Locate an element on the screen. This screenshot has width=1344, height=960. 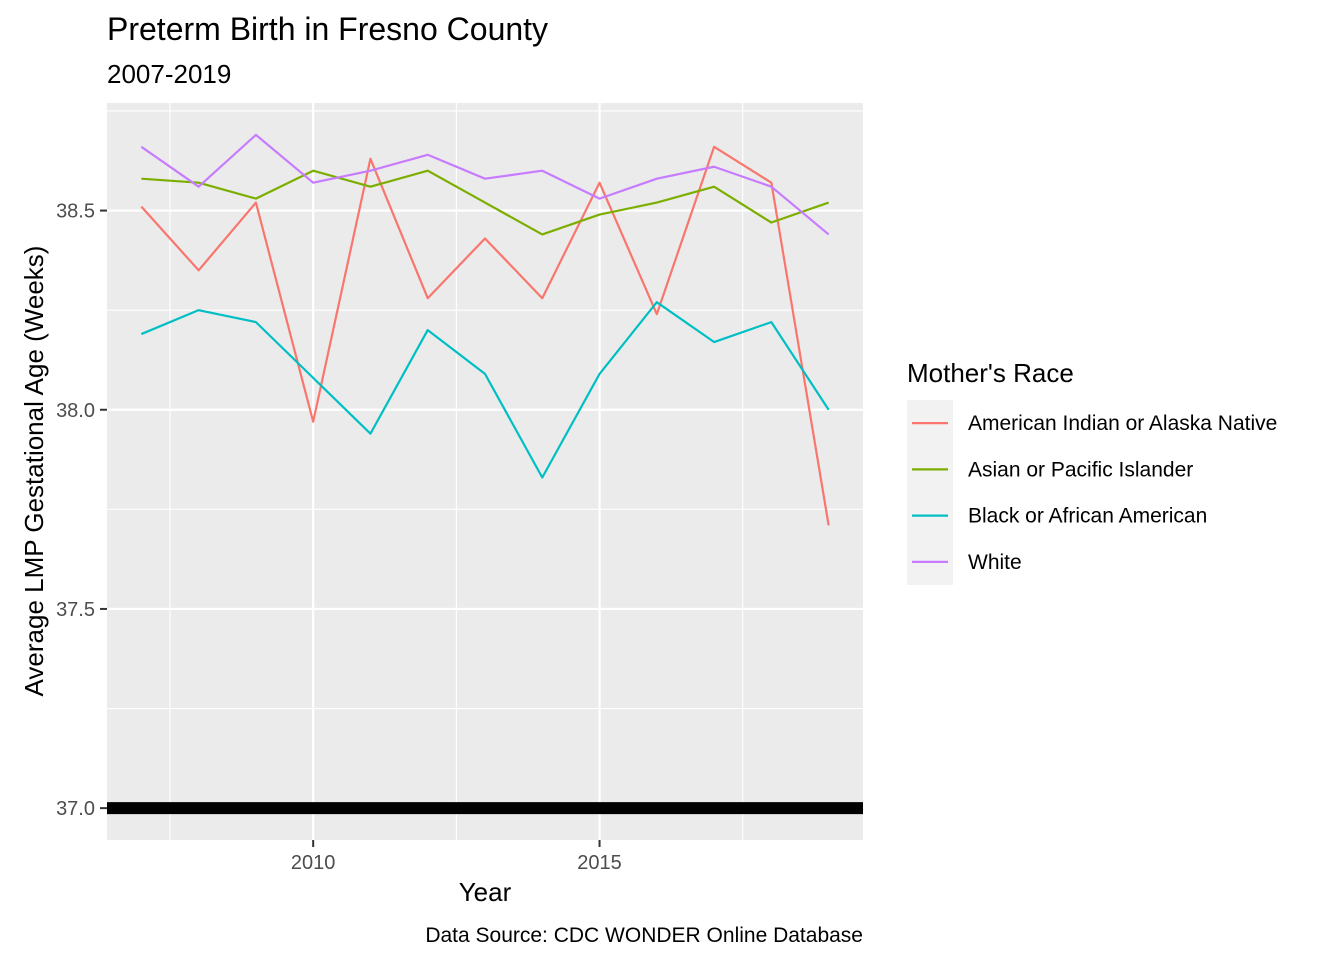
chart-subtitle: 2007-2019 is located at coordinates (169, 74).